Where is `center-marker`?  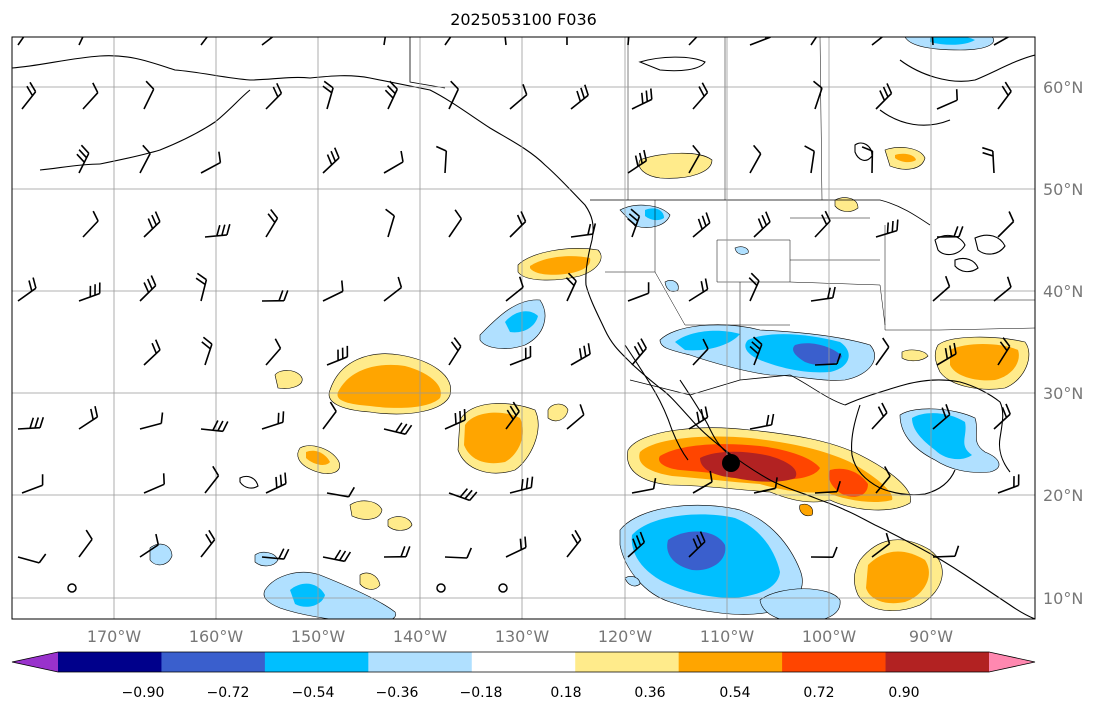 center-marker is located at coordinates (731, 463).